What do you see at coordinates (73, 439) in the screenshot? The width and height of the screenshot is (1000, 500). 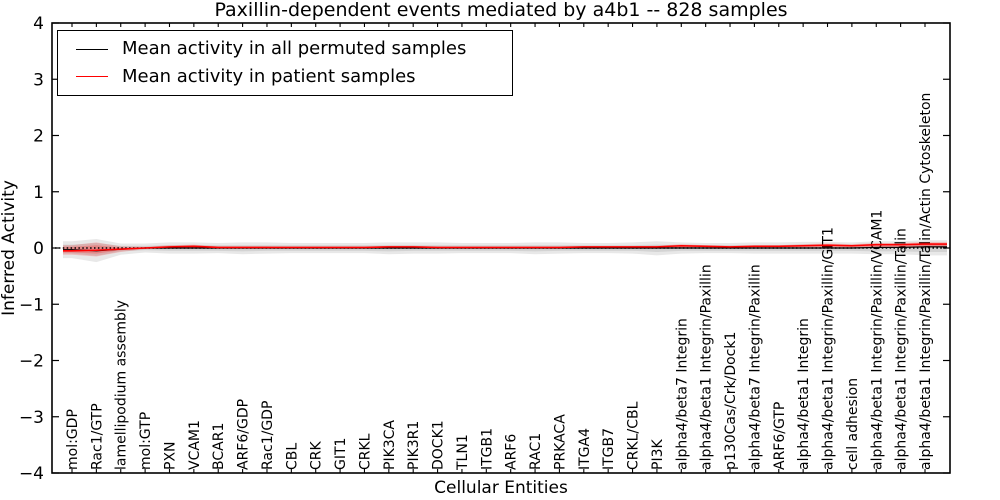 I see `x-tick-label: mol:GDP` at bounding box center [73, 439].